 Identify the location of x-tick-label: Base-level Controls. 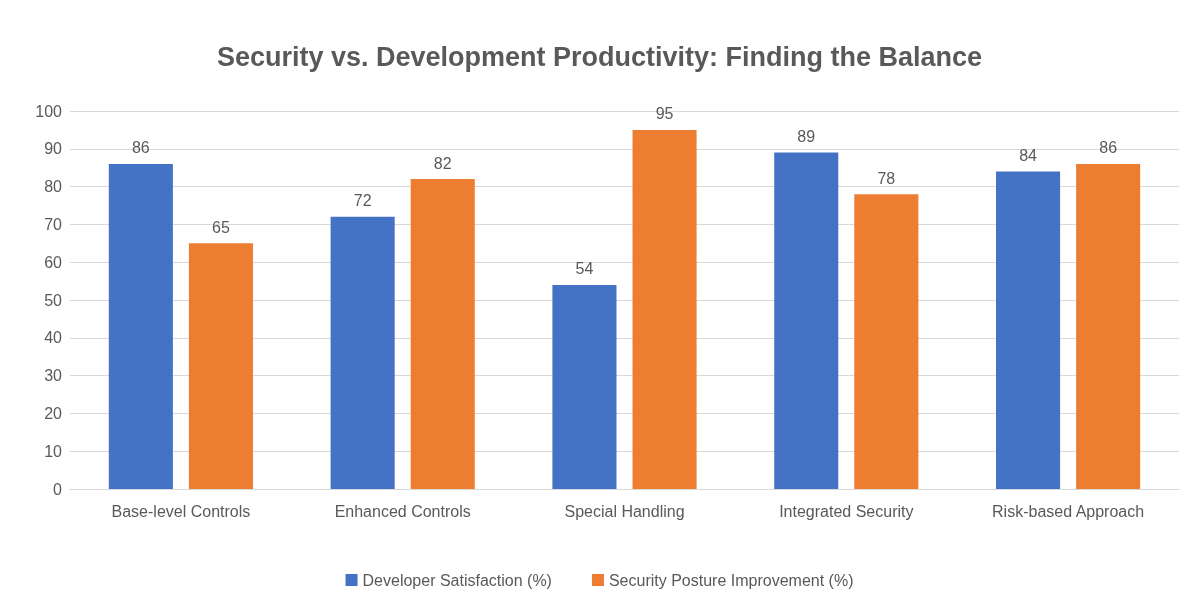
(181, 511).